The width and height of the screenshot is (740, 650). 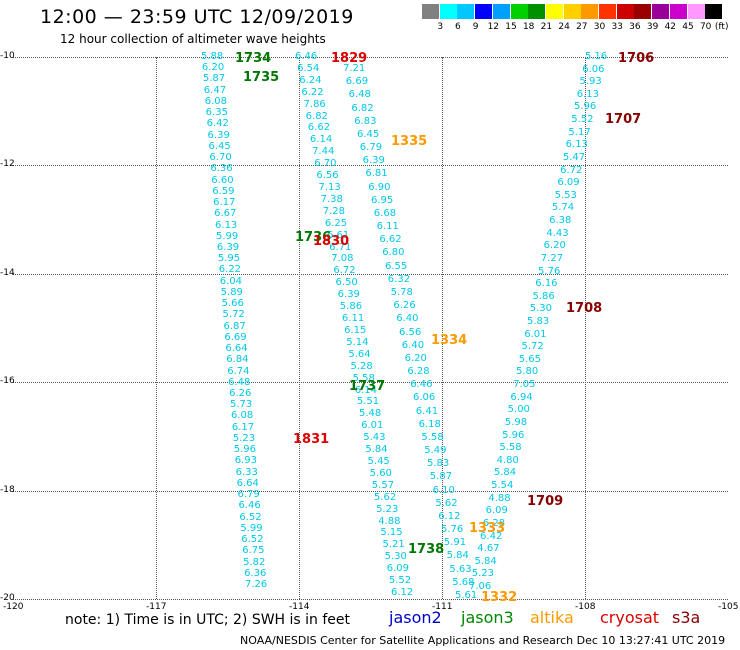 What do you see at coordinates (371, 148) in the screenshot?
I see `swh-value: 6.79` at bounding box center [371, 148].